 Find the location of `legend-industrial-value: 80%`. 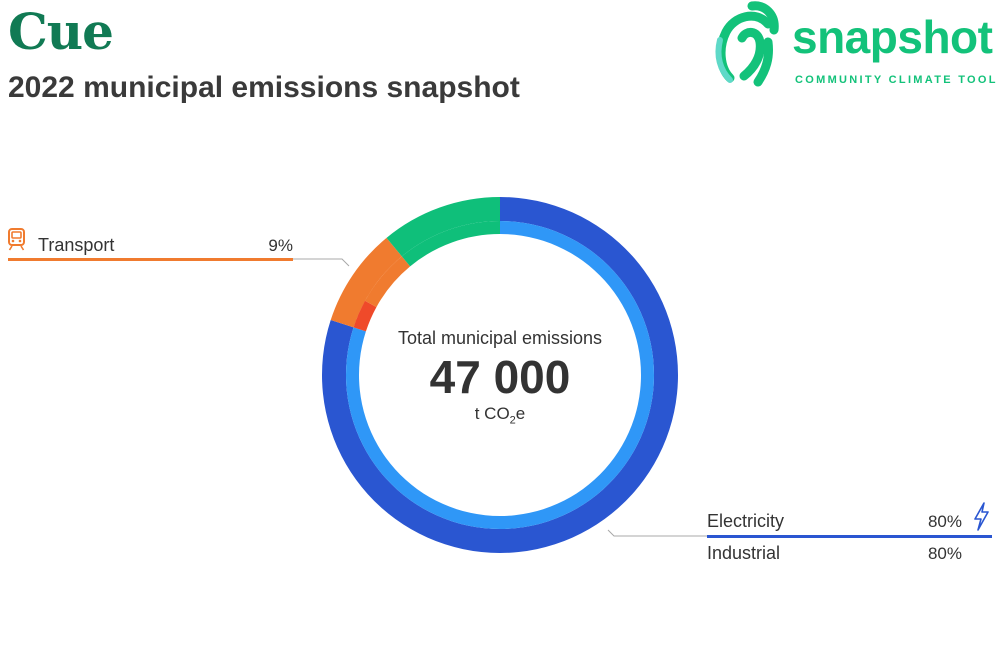

legend-industrial-value: 80% is located at coordinates (944, 553).